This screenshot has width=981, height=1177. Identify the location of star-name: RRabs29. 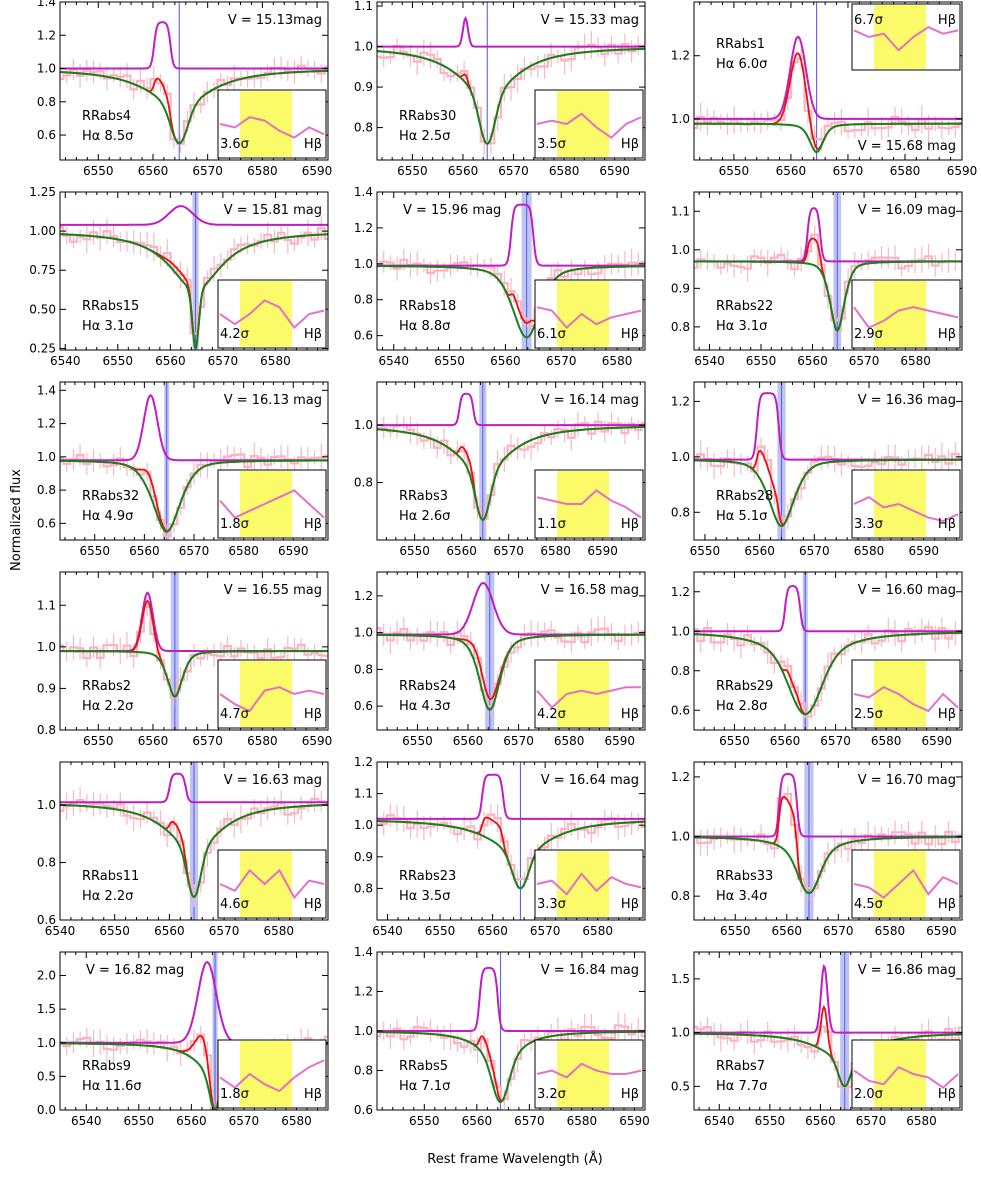
(744, 686).